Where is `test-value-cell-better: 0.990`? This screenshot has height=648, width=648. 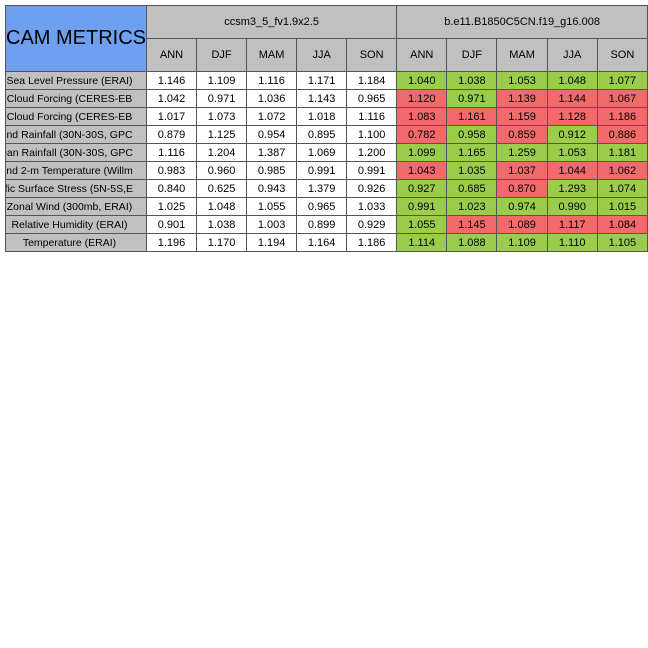
test-value-cell-better: 0.990 is located at coordinates (572, 206).